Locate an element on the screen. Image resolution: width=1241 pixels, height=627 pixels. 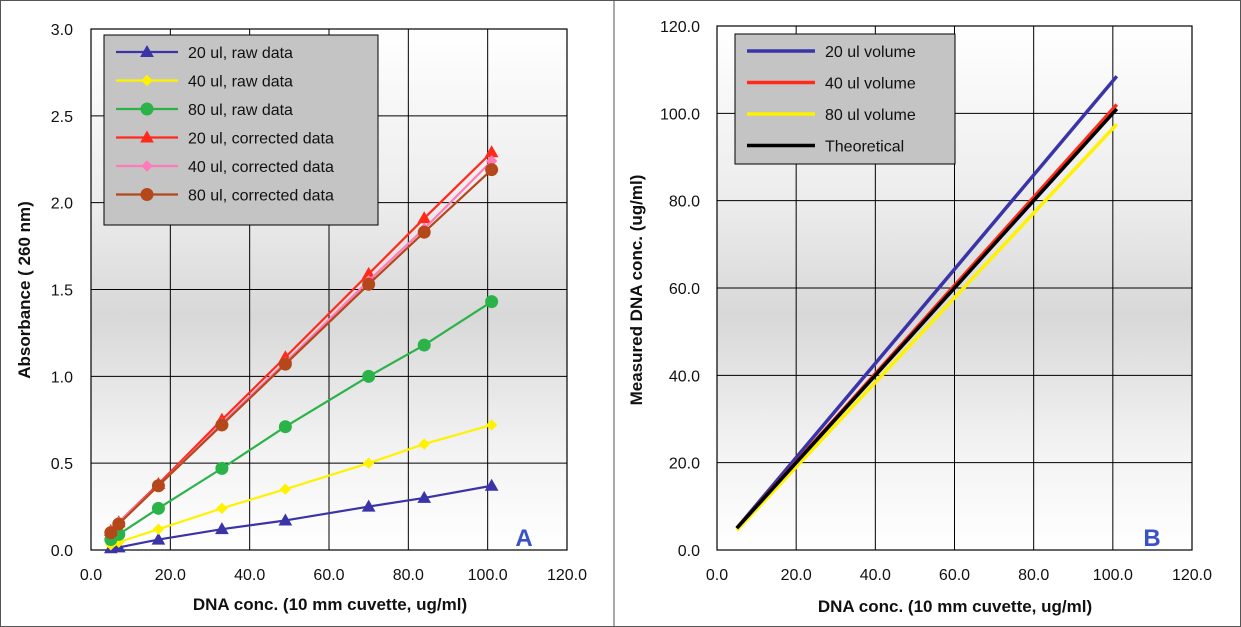
y-tick-label: 120.0 is located at coordinates (680, 27).